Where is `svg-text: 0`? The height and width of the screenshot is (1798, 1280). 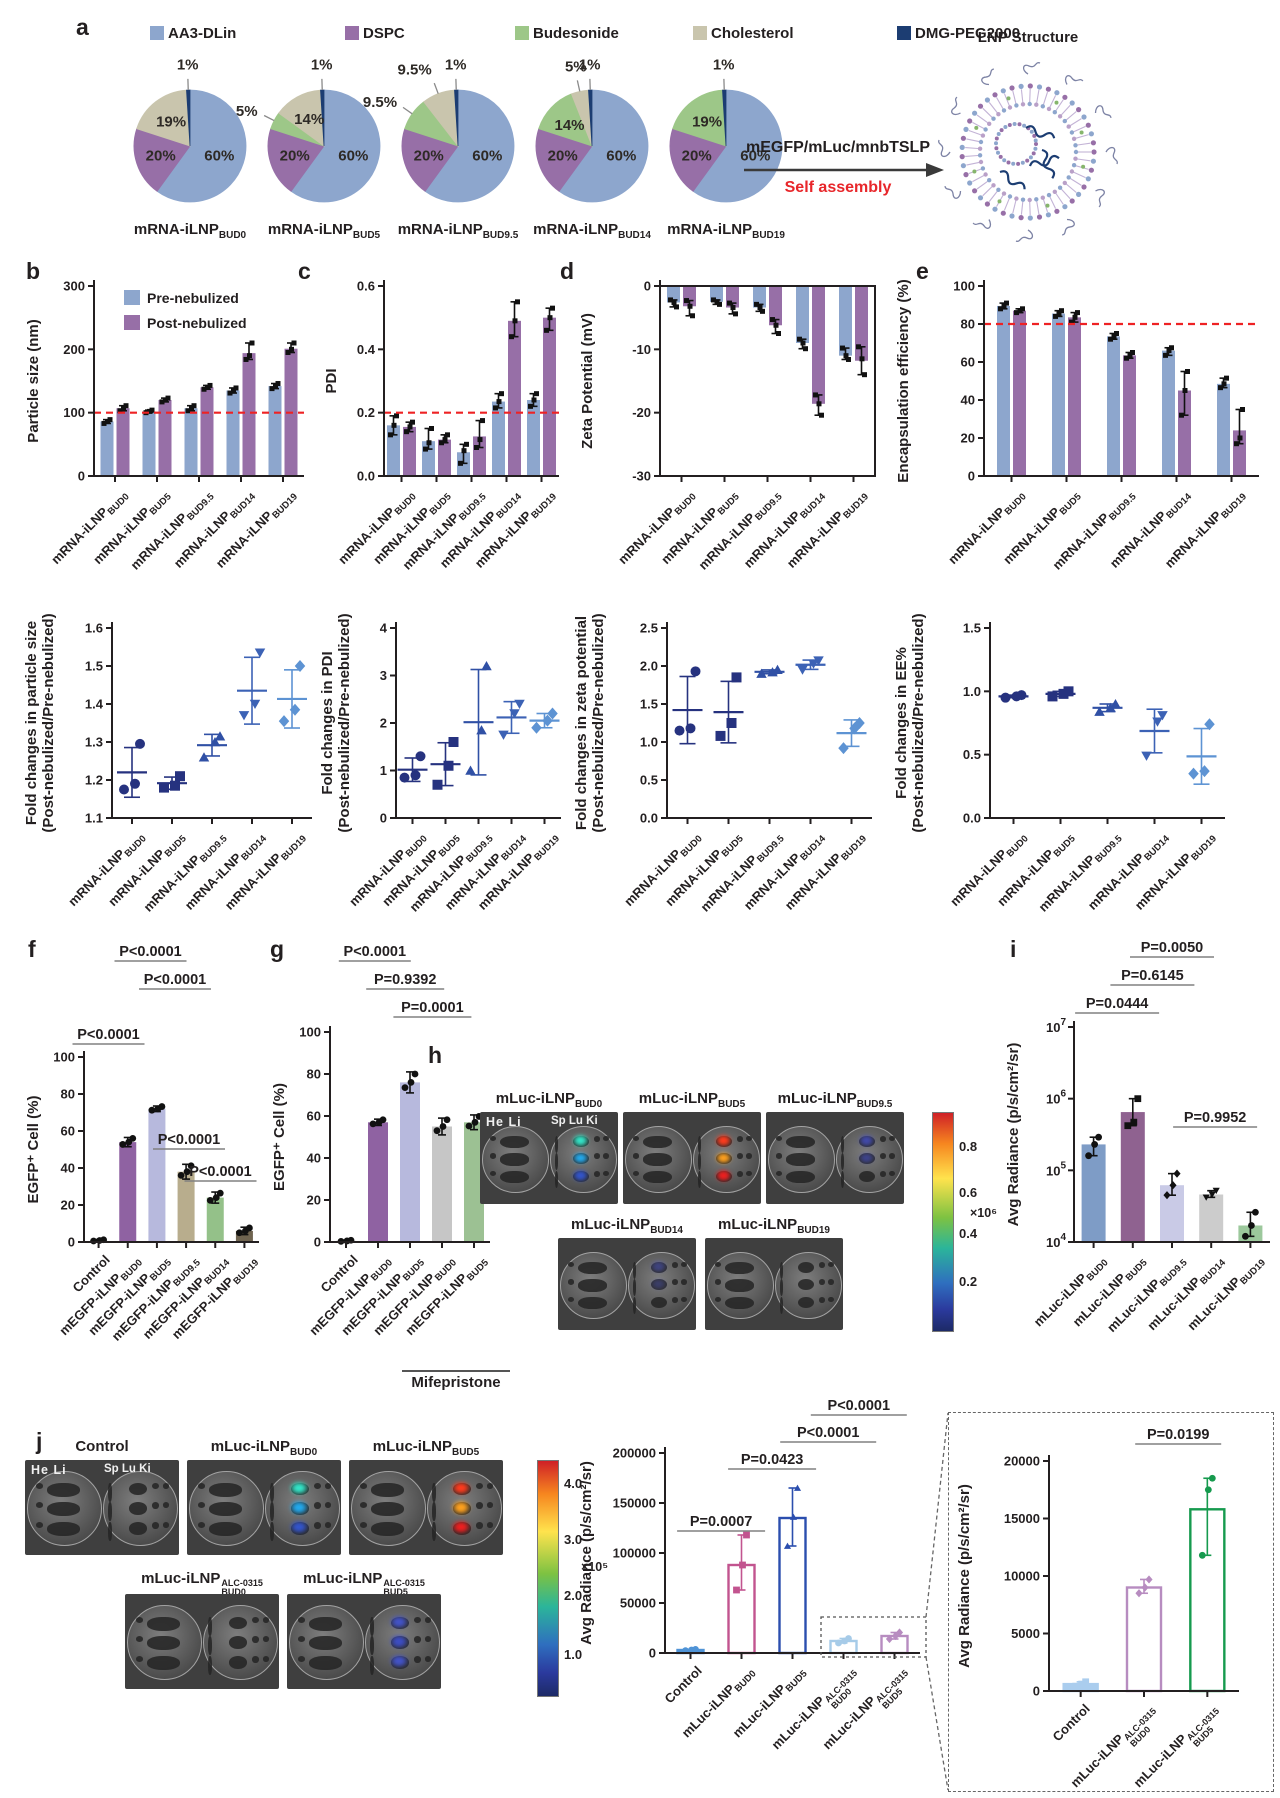
svg-text: 0 is located at coordinates (383, 818).